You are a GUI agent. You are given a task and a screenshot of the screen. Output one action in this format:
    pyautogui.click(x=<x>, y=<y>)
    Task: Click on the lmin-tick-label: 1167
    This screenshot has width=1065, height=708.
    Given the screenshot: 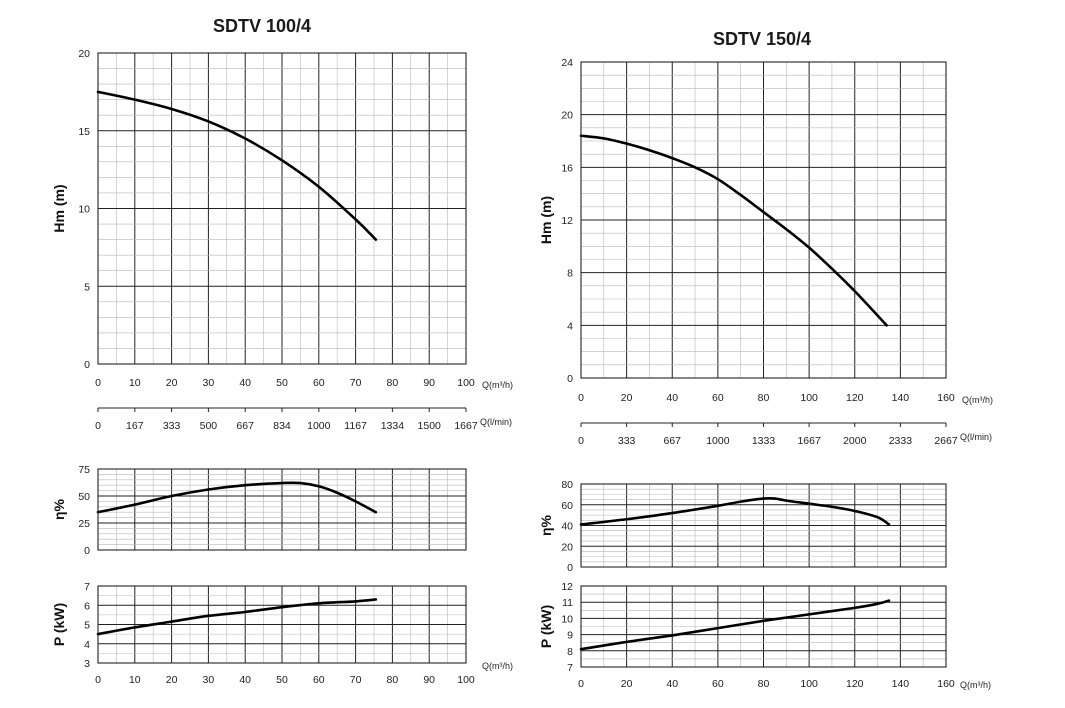 What is the action you would take?
    pyautogui.click(x=355, y=426)
    